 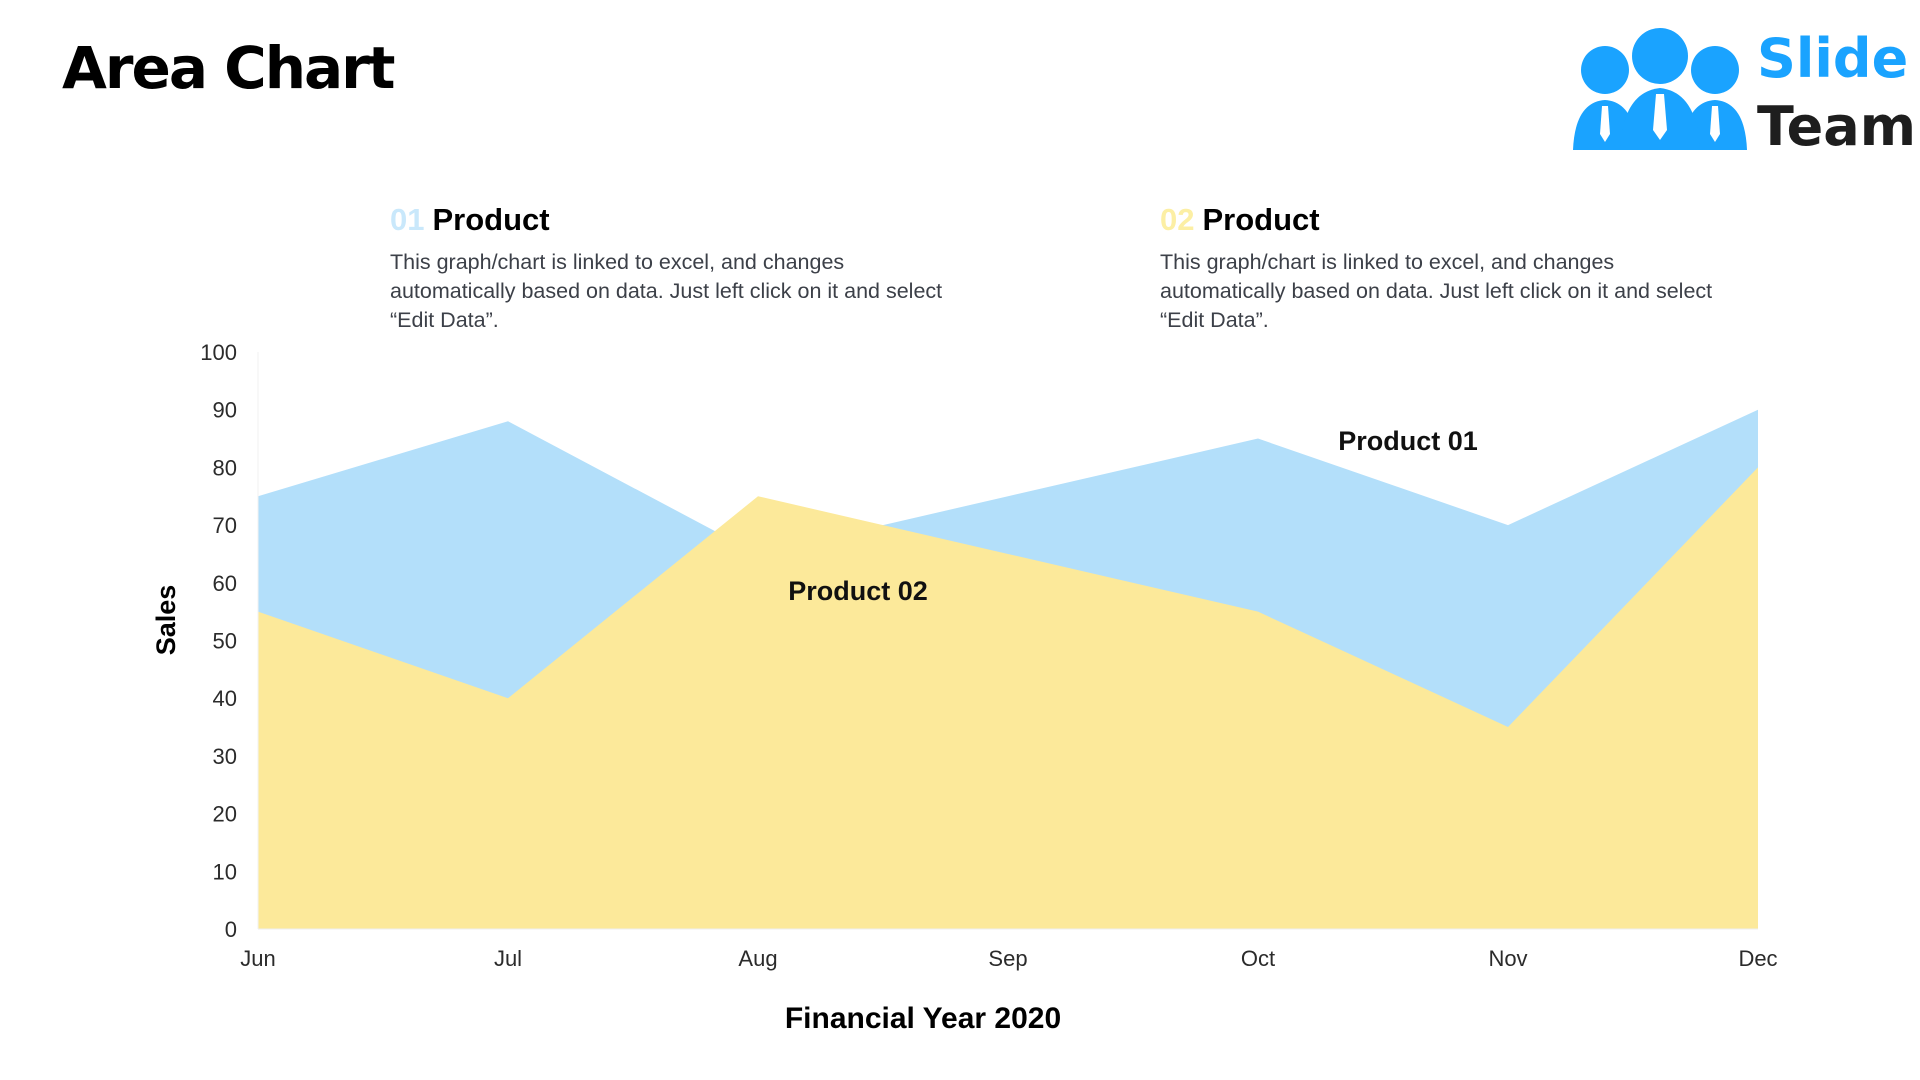 I want to click on y-tick-label: 50, so click(x=225, y=641).